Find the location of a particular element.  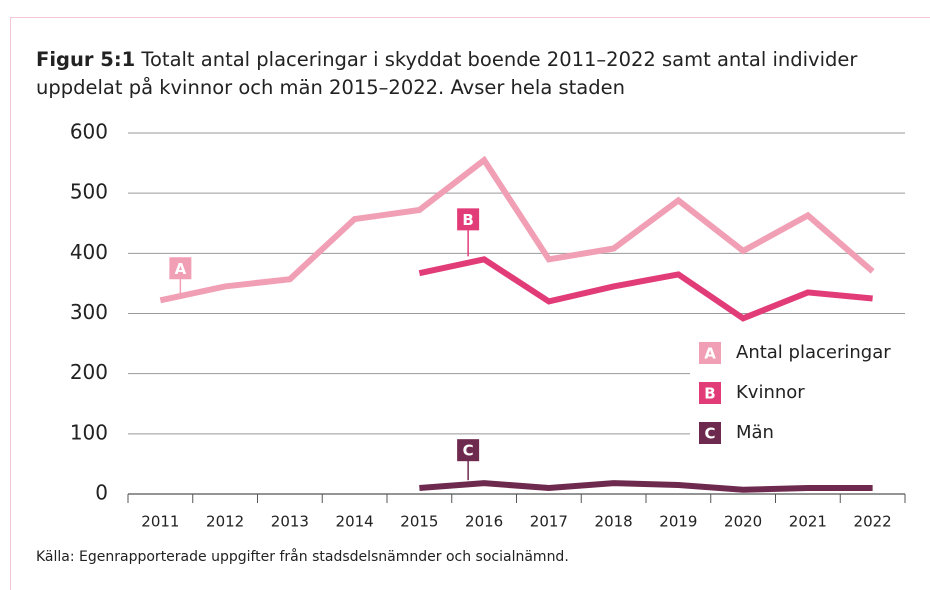

y-tick-label: 100 is located at coordinates (89, 432).